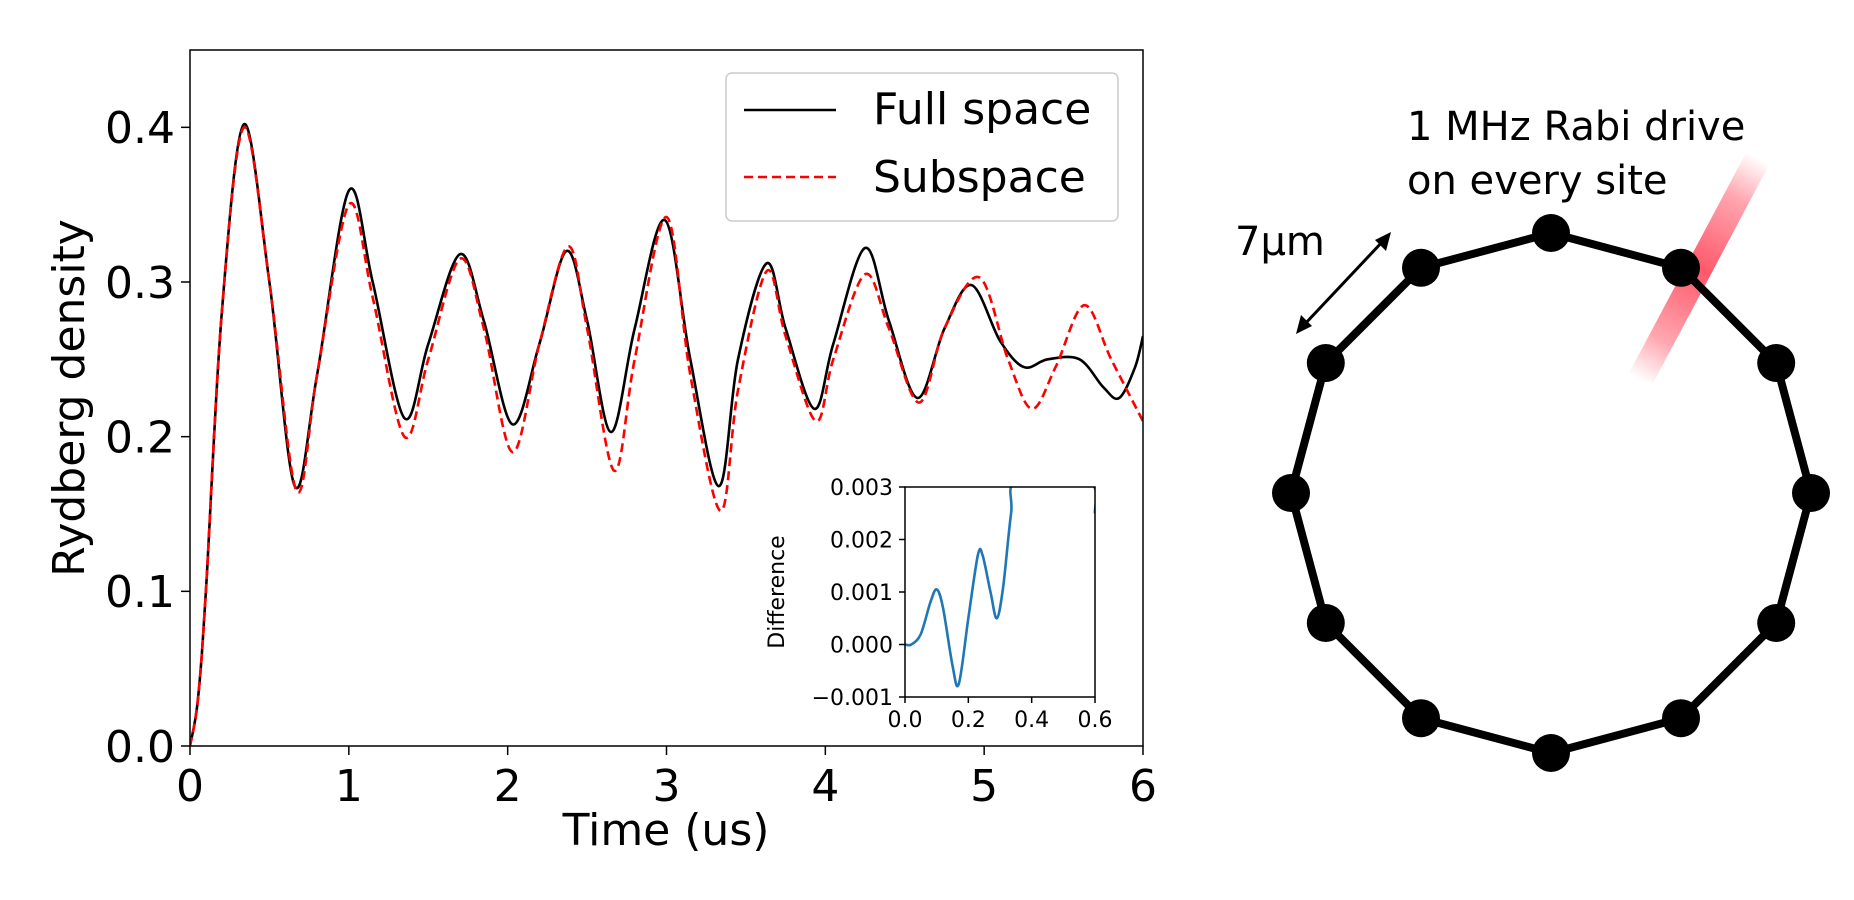 Image resolution: width=1854 pixels, height=900 pixels. Describe the element at coordinates (508, 786) in the screenshot. I see `x-tick-label: 2` at that location.